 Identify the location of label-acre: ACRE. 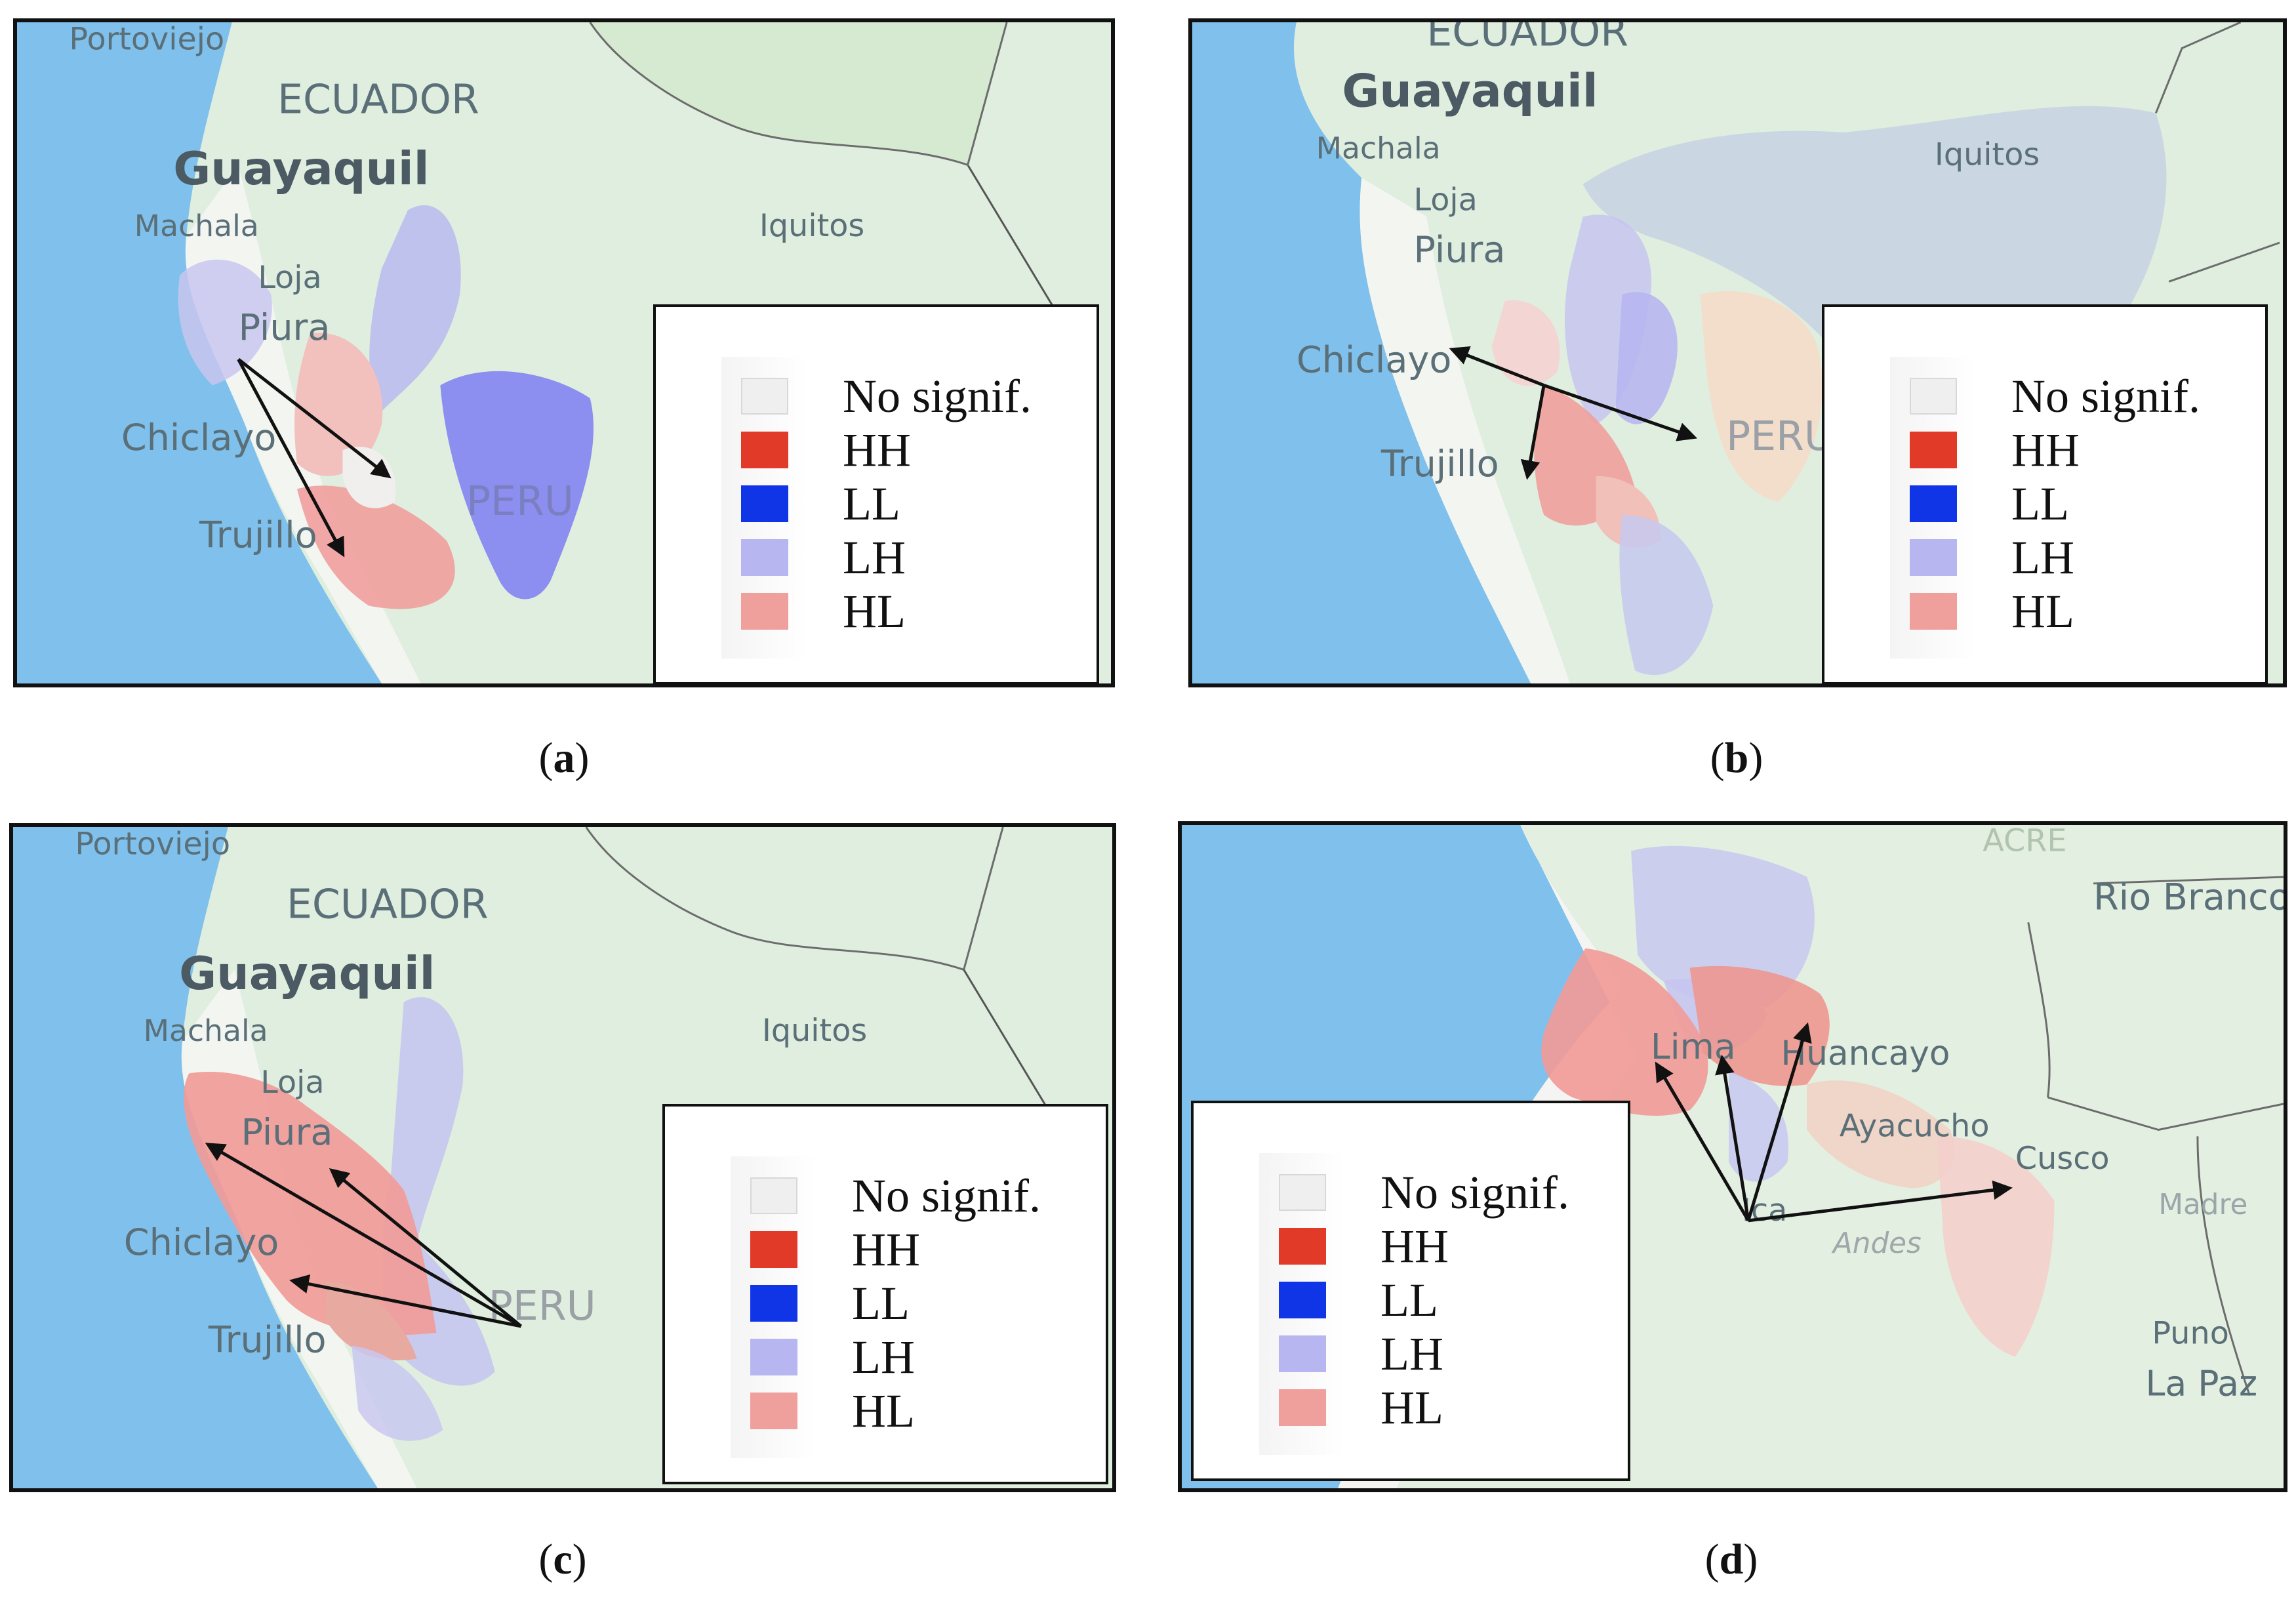
(2025, 842).